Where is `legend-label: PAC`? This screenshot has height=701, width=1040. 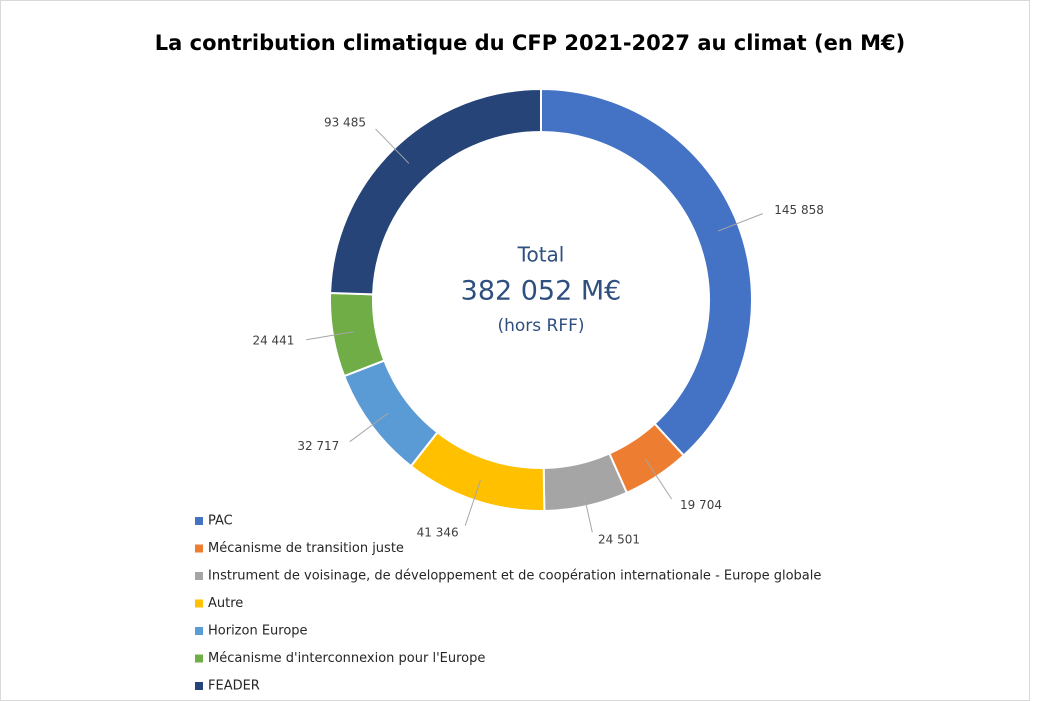
legend-label: PAC is located at coordinates (220, 521).